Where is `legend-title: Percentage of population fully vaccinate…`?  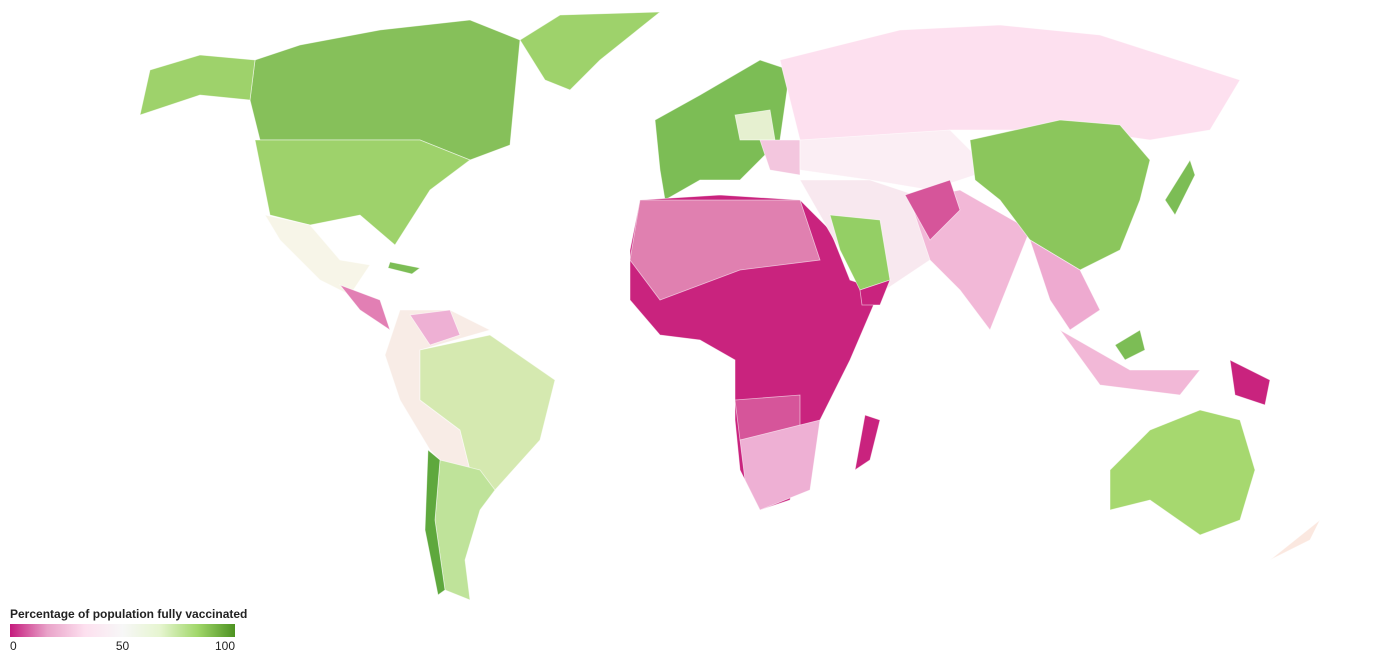
legend-title: Percentage of population fully vaccinate… is located at coordinates (128, 614).